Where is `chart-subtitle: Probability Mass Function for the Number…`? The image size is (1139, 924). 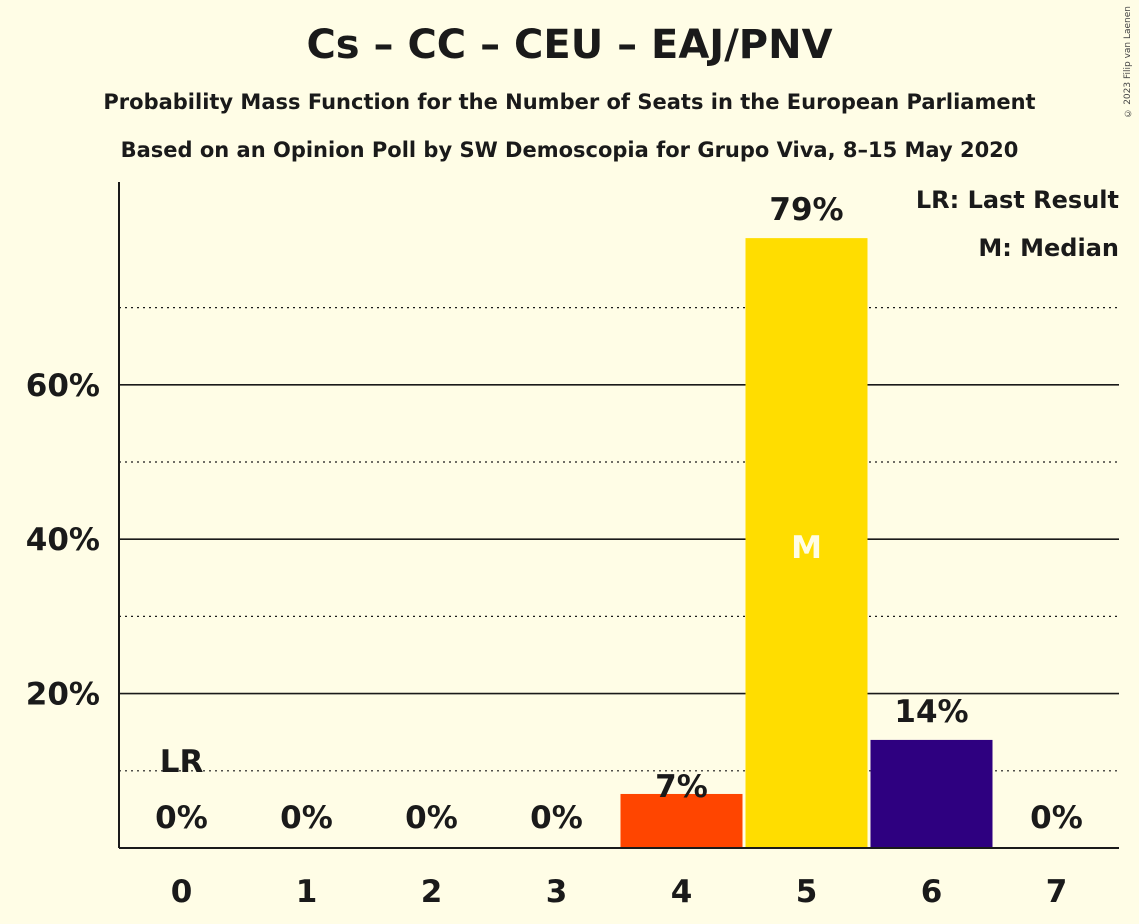
chart-subtitle: Probability Mass Function for the Number… is located at coordinates (569, 102).